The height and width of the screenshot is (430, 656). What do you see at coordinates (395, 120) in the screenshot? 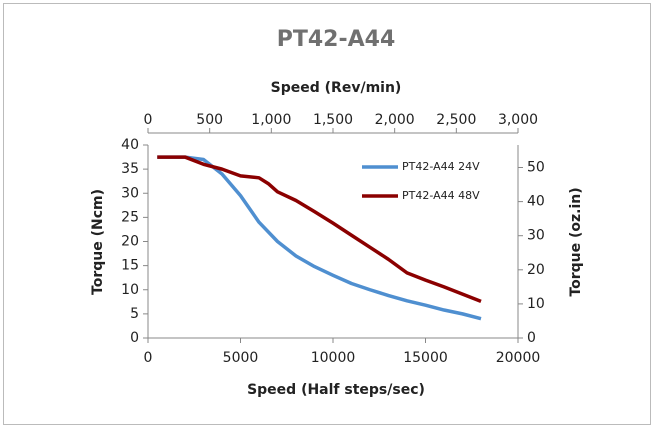
I see `x2-tick-label: 2,000` at bounding box center [395, 120].